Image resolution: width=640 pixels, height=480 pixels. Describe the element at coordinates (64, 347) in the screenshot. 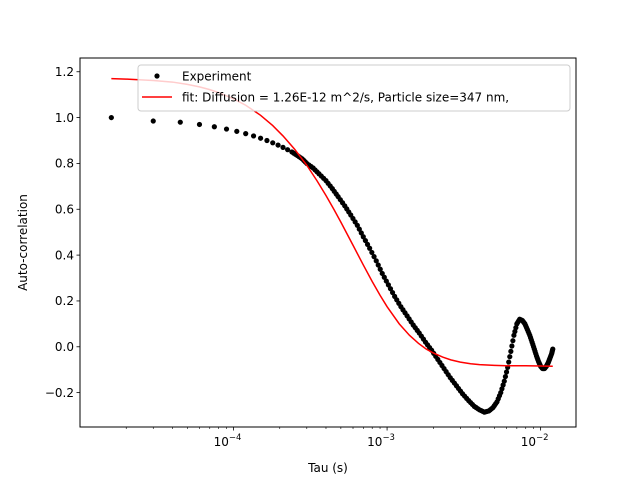

I see `y-tick-label: 0.0` at that location.